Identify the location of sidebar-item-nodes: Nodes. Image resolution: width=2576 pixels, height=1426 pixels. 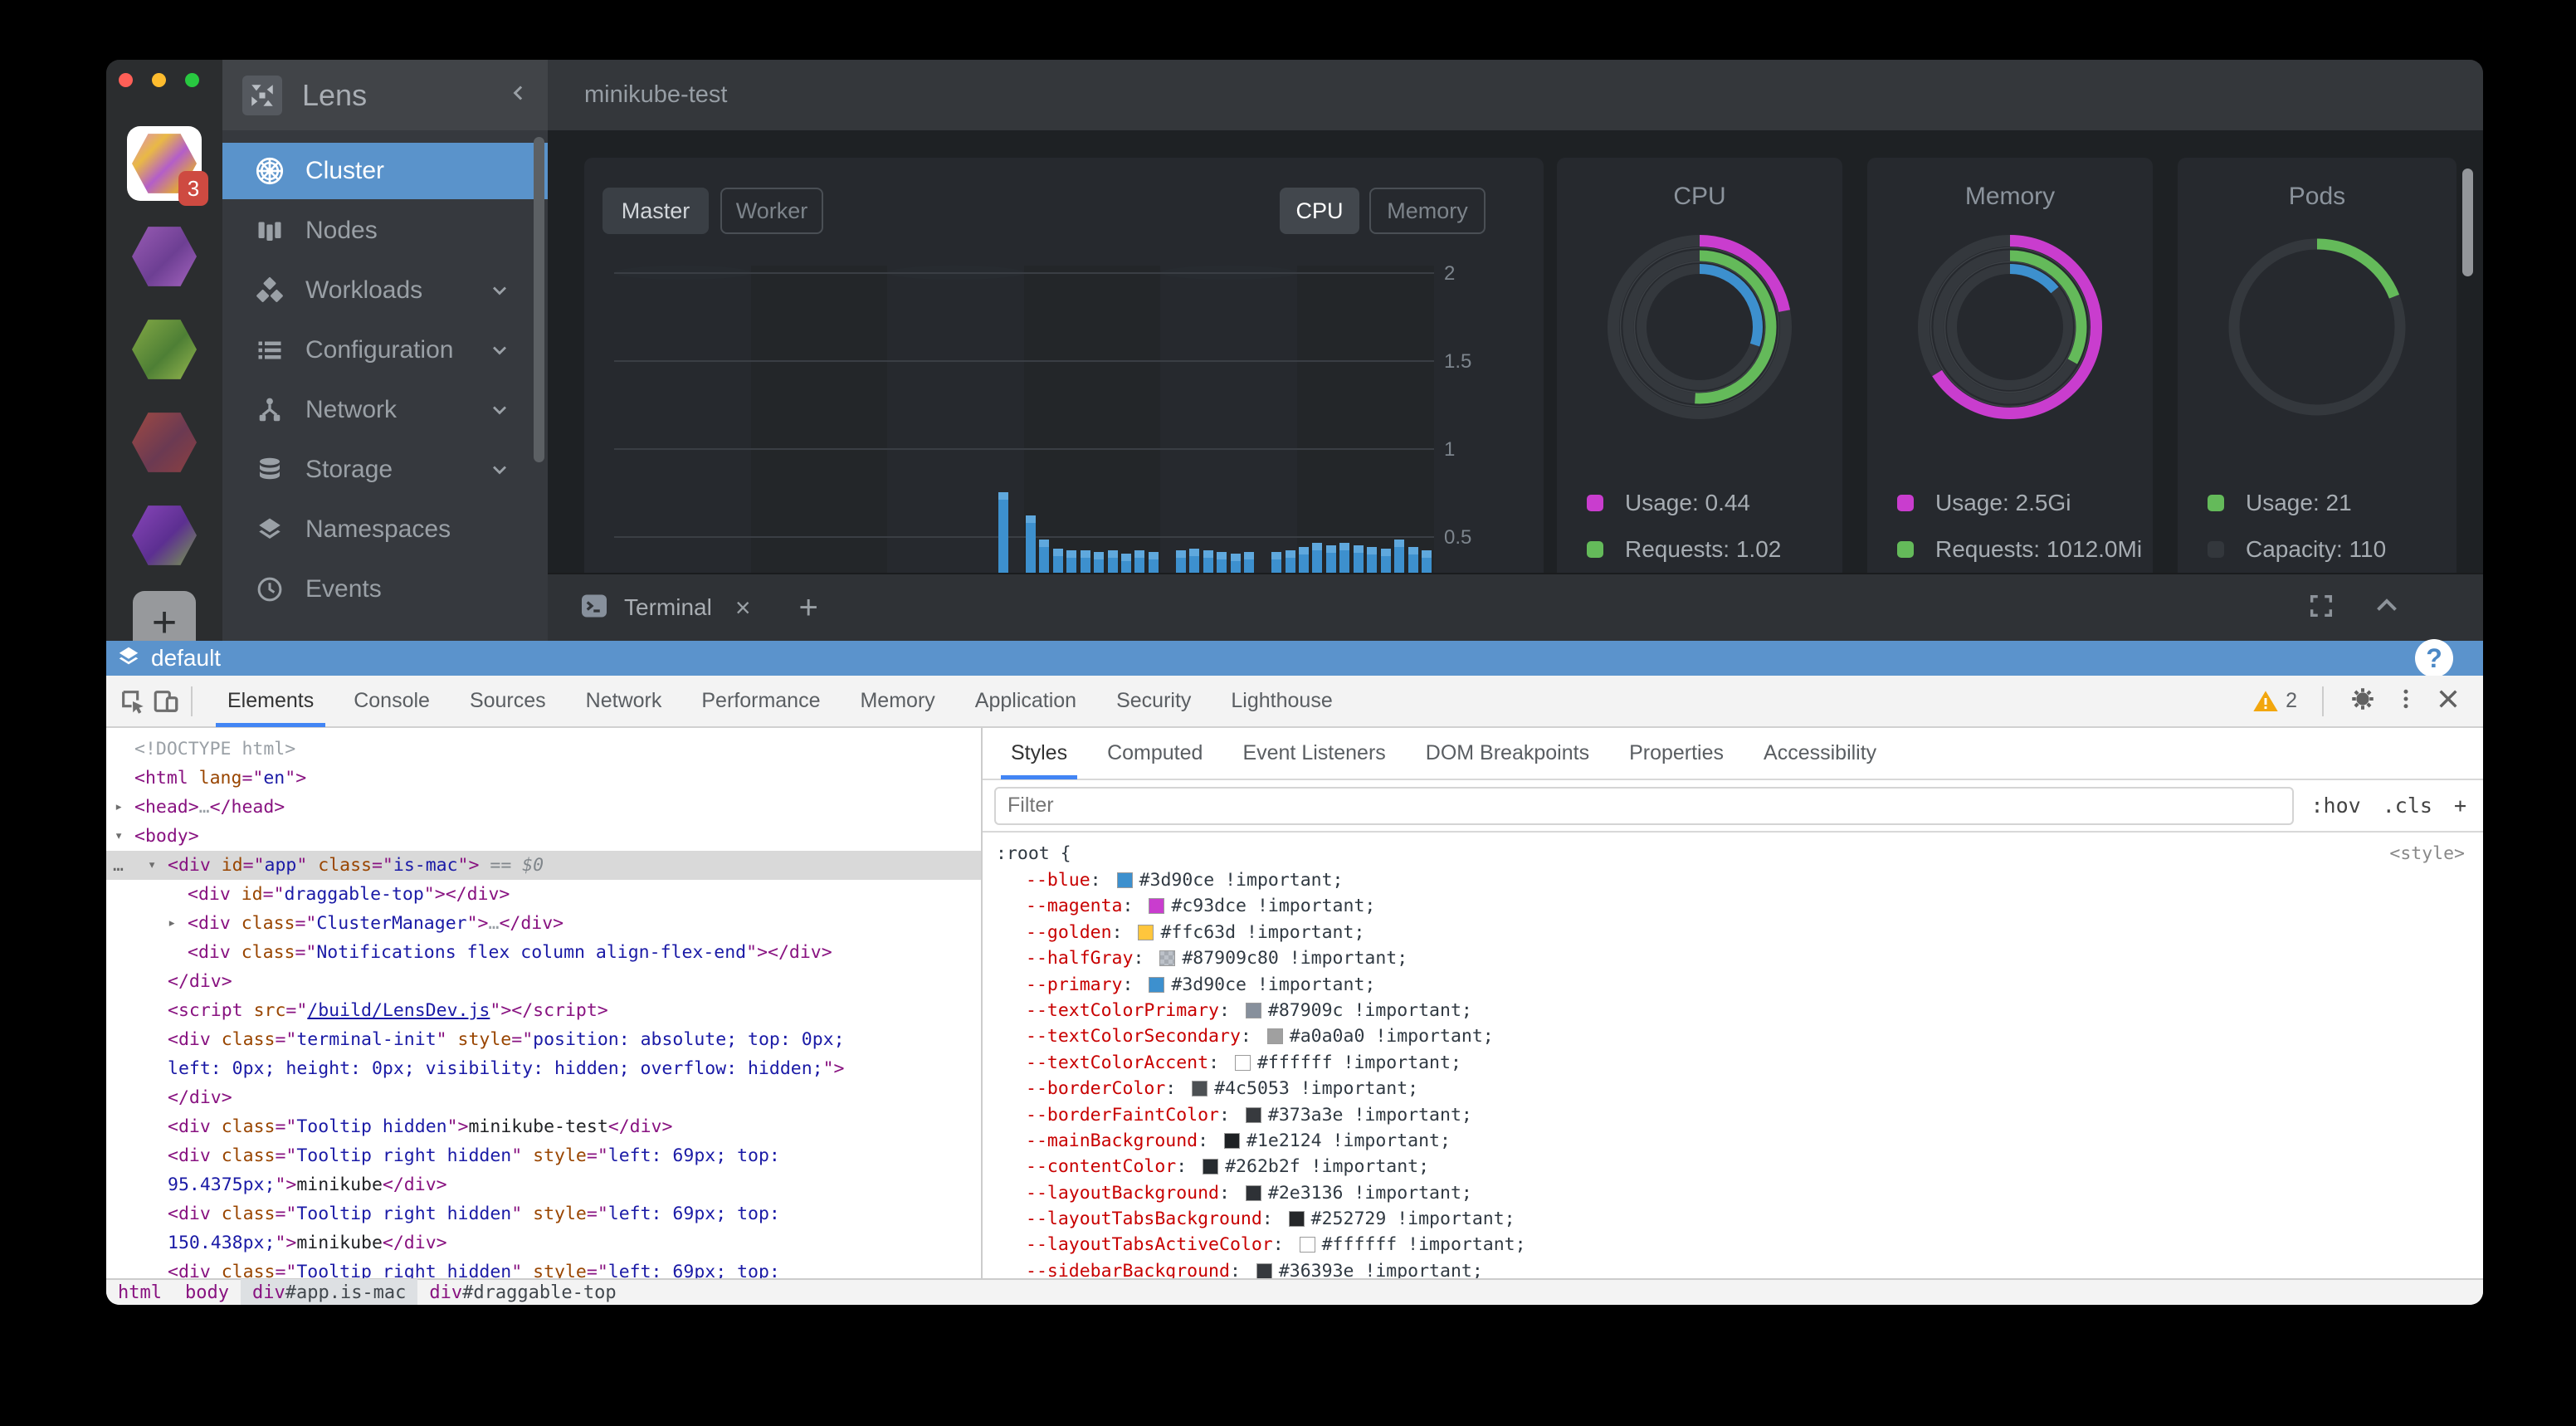
(385, 231).